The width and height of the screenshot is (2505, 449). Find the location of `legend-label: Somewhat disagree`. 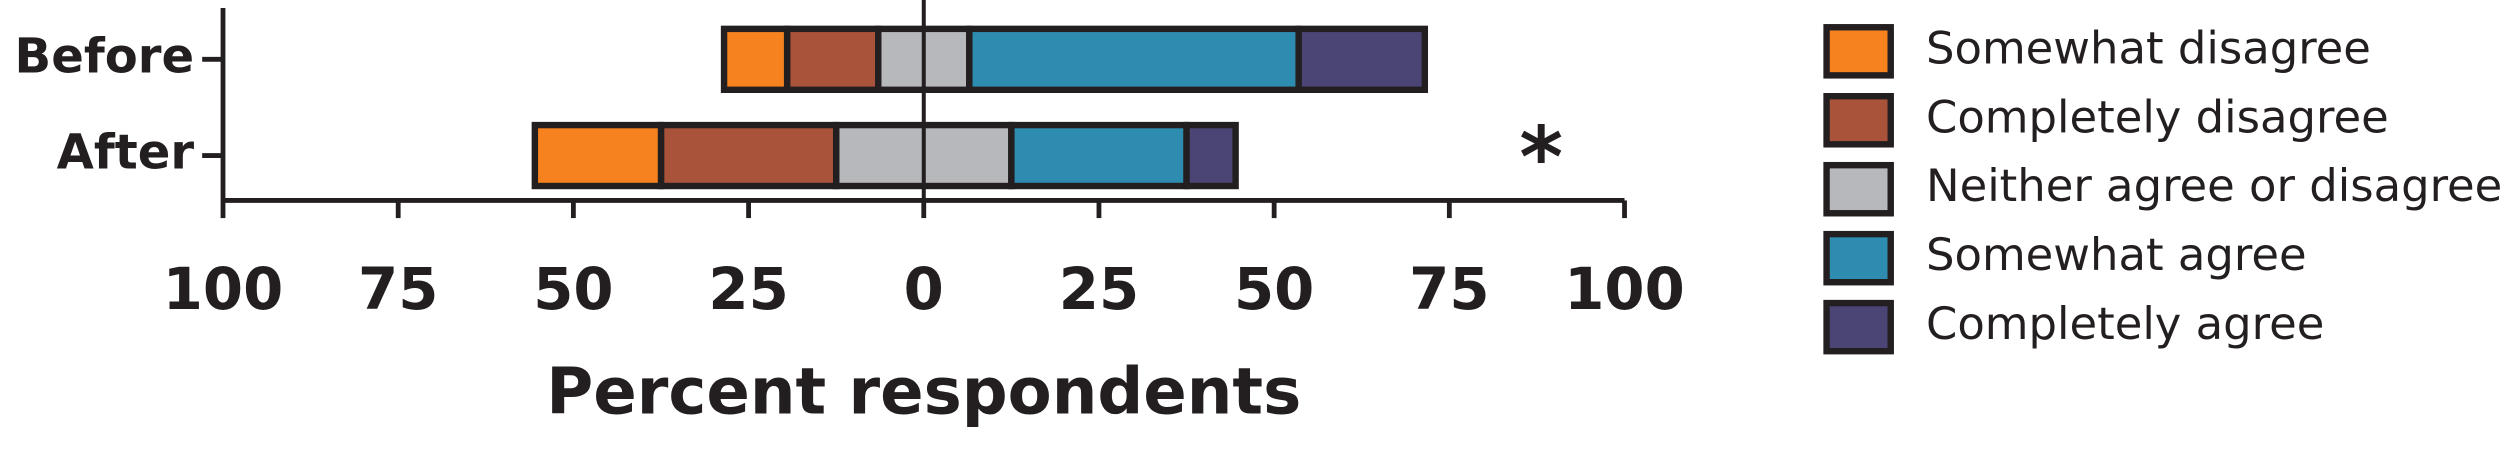

legend-label: Somewhat disagree is located at coordinates (2148, 47).